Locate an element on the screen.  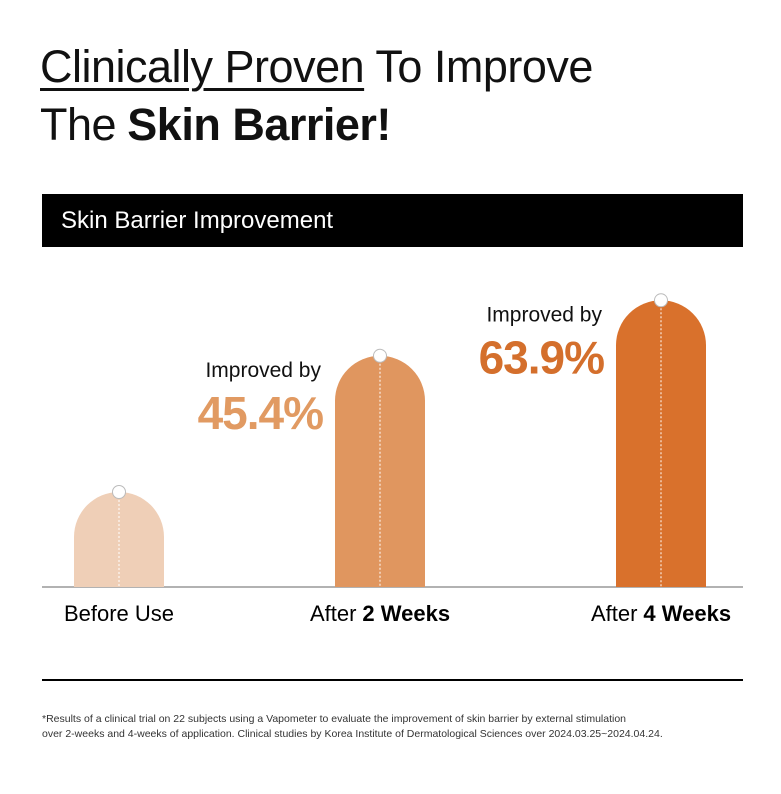
value-label: 45.4% is located at coordinates (261, 413).